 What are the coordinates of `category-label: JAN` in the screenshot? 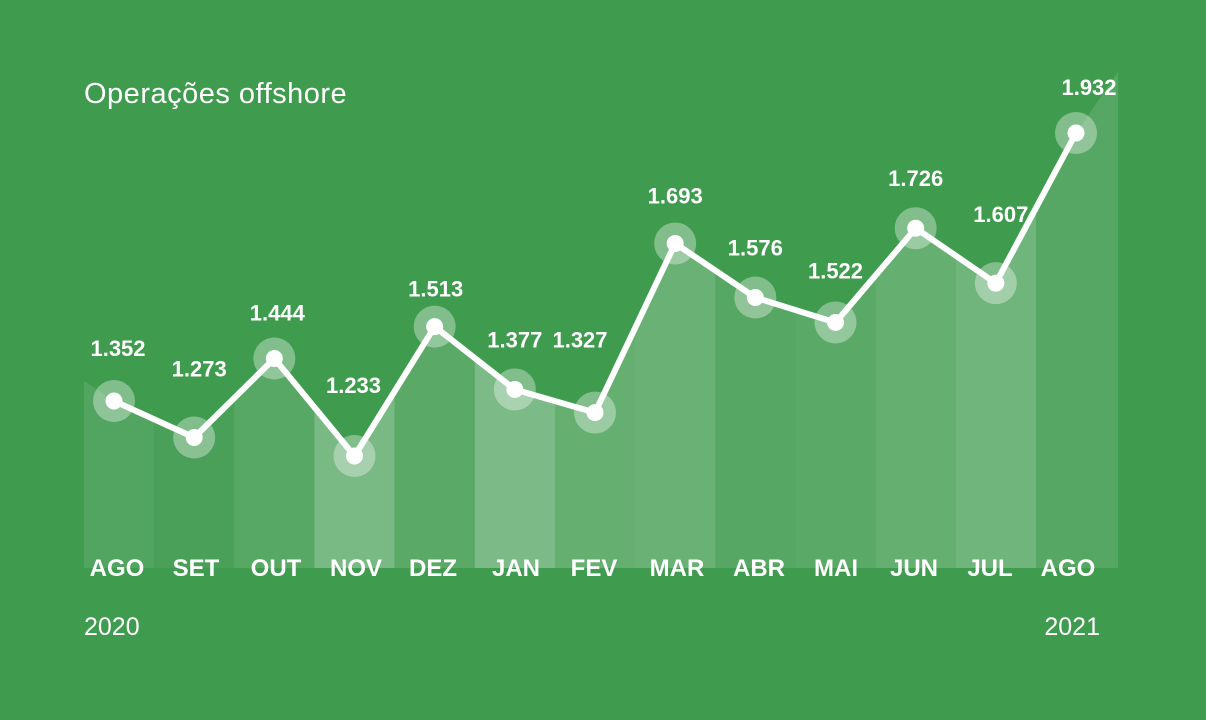 It's located at (516, 568).